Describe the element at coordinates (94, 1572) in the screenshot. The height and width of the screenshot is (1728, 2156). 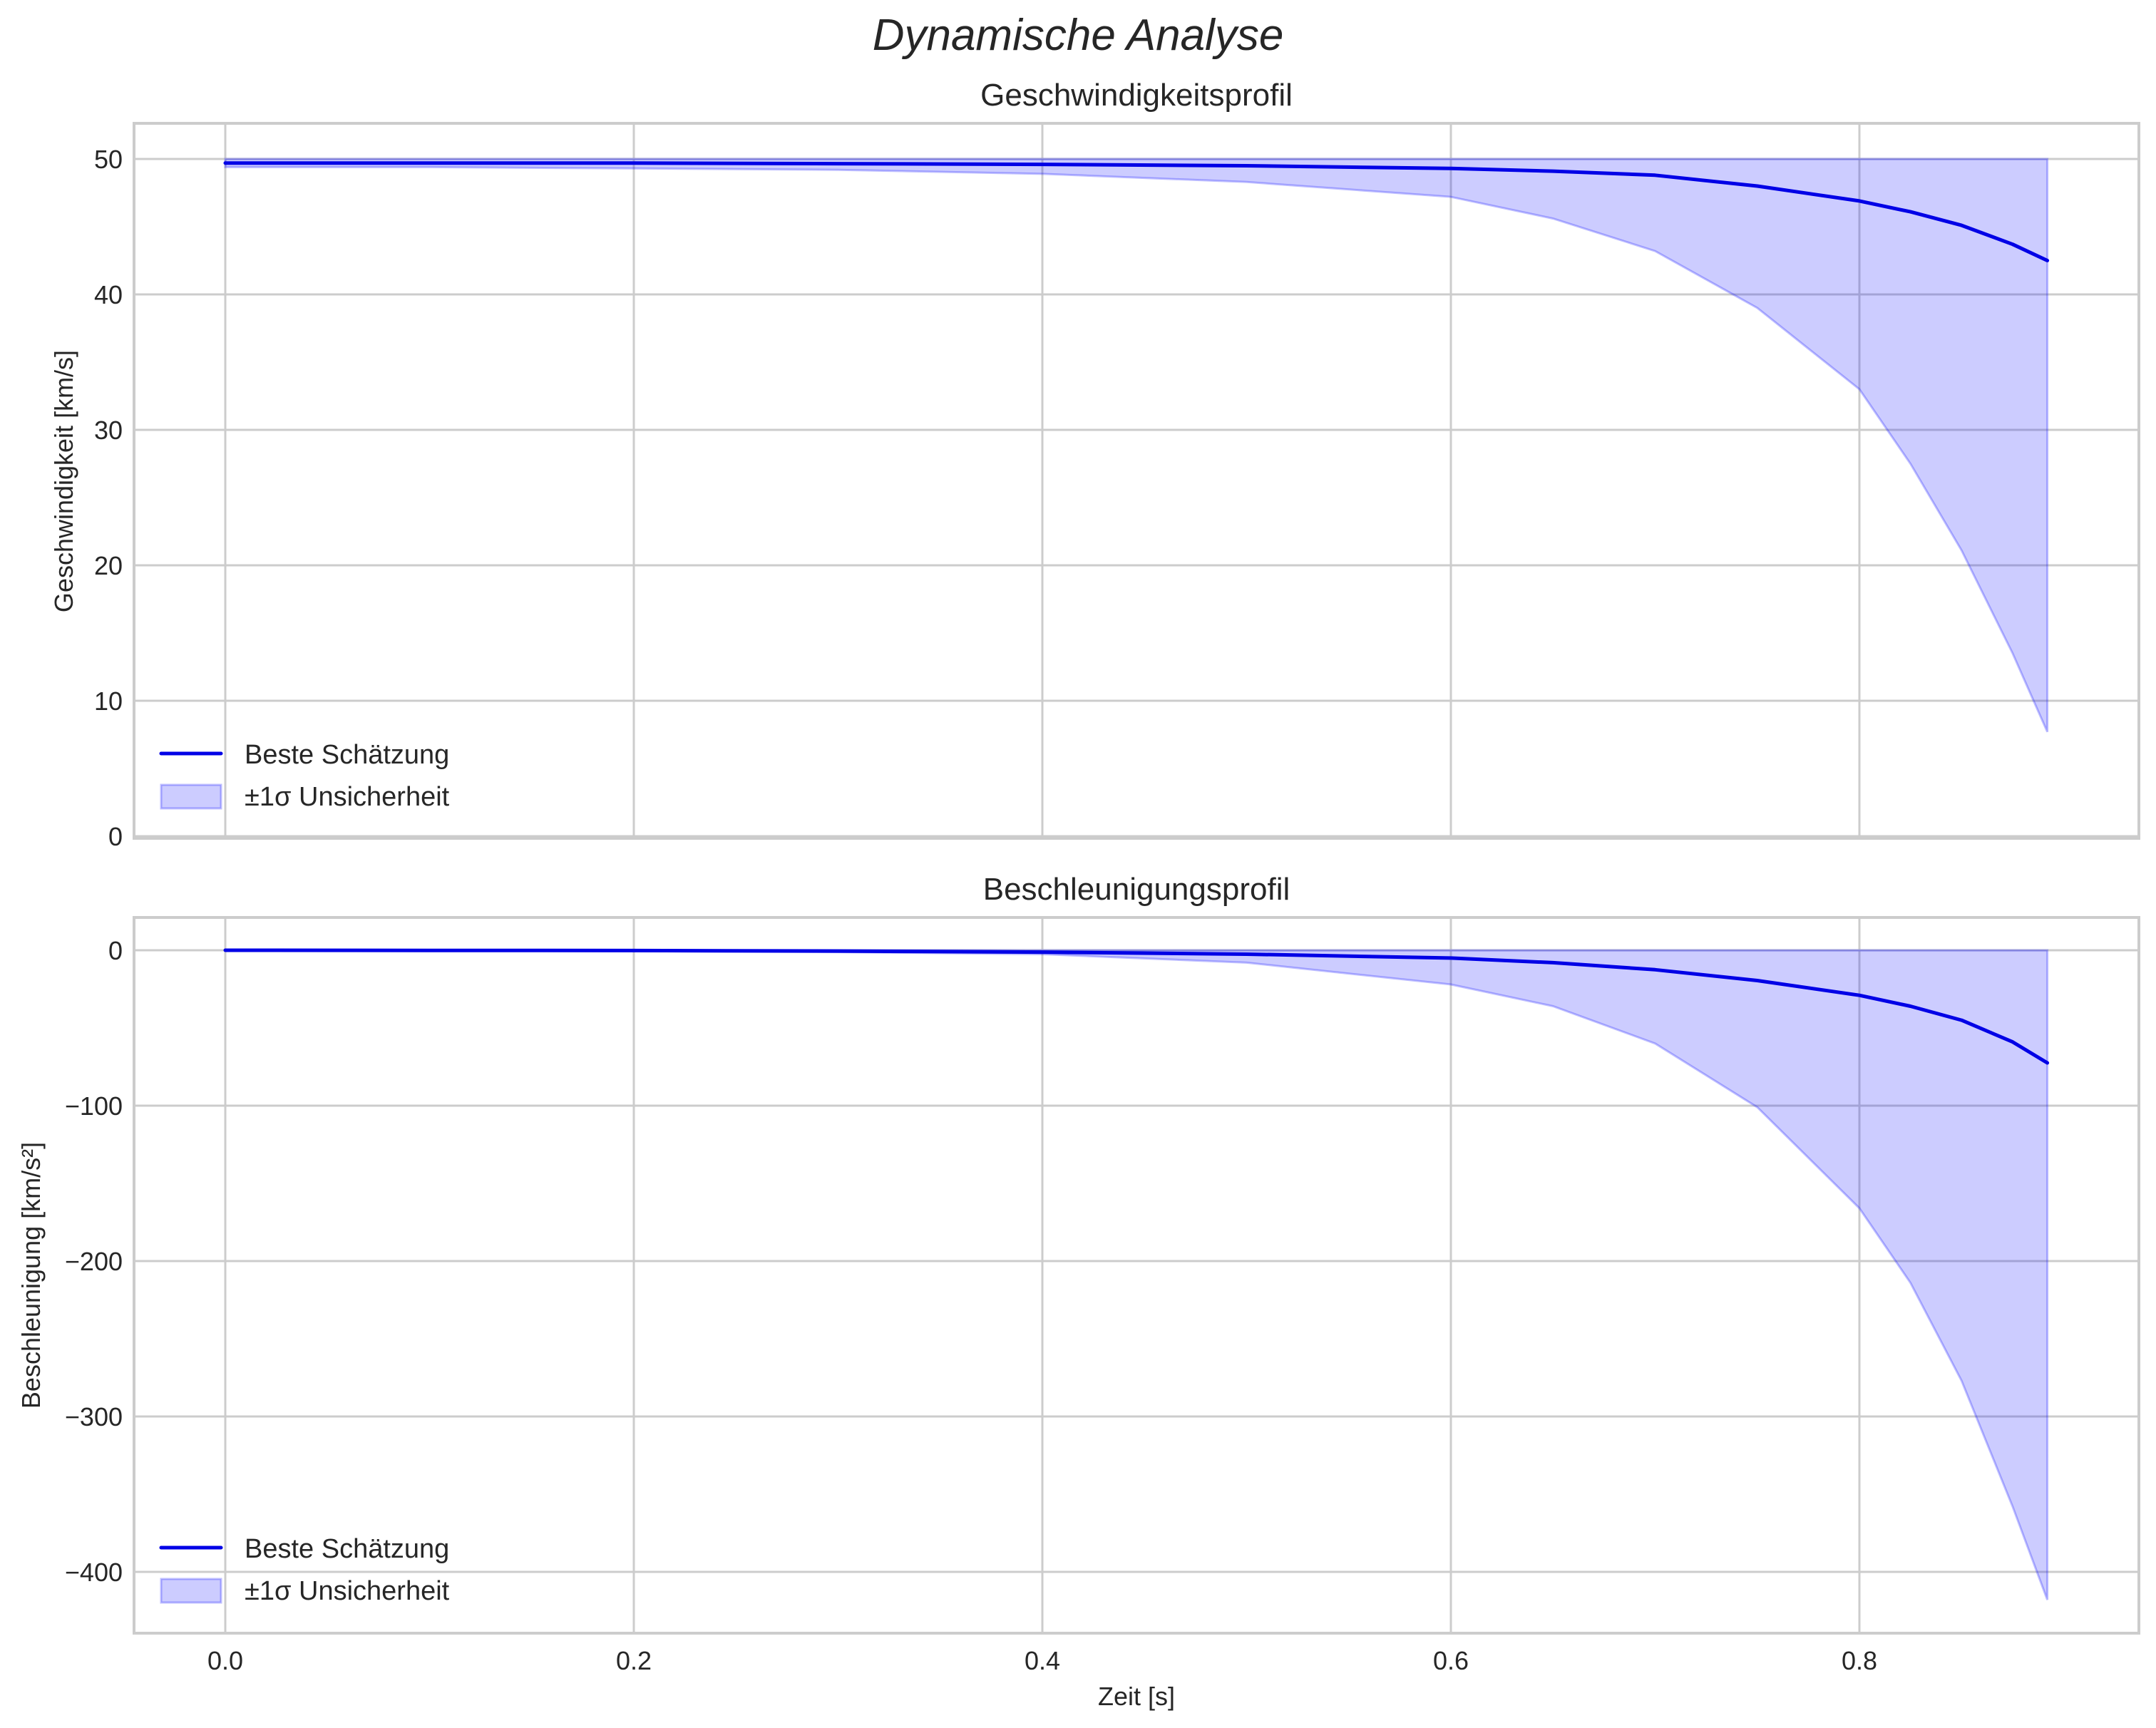
I see `y-tick-label: −400` at that location.